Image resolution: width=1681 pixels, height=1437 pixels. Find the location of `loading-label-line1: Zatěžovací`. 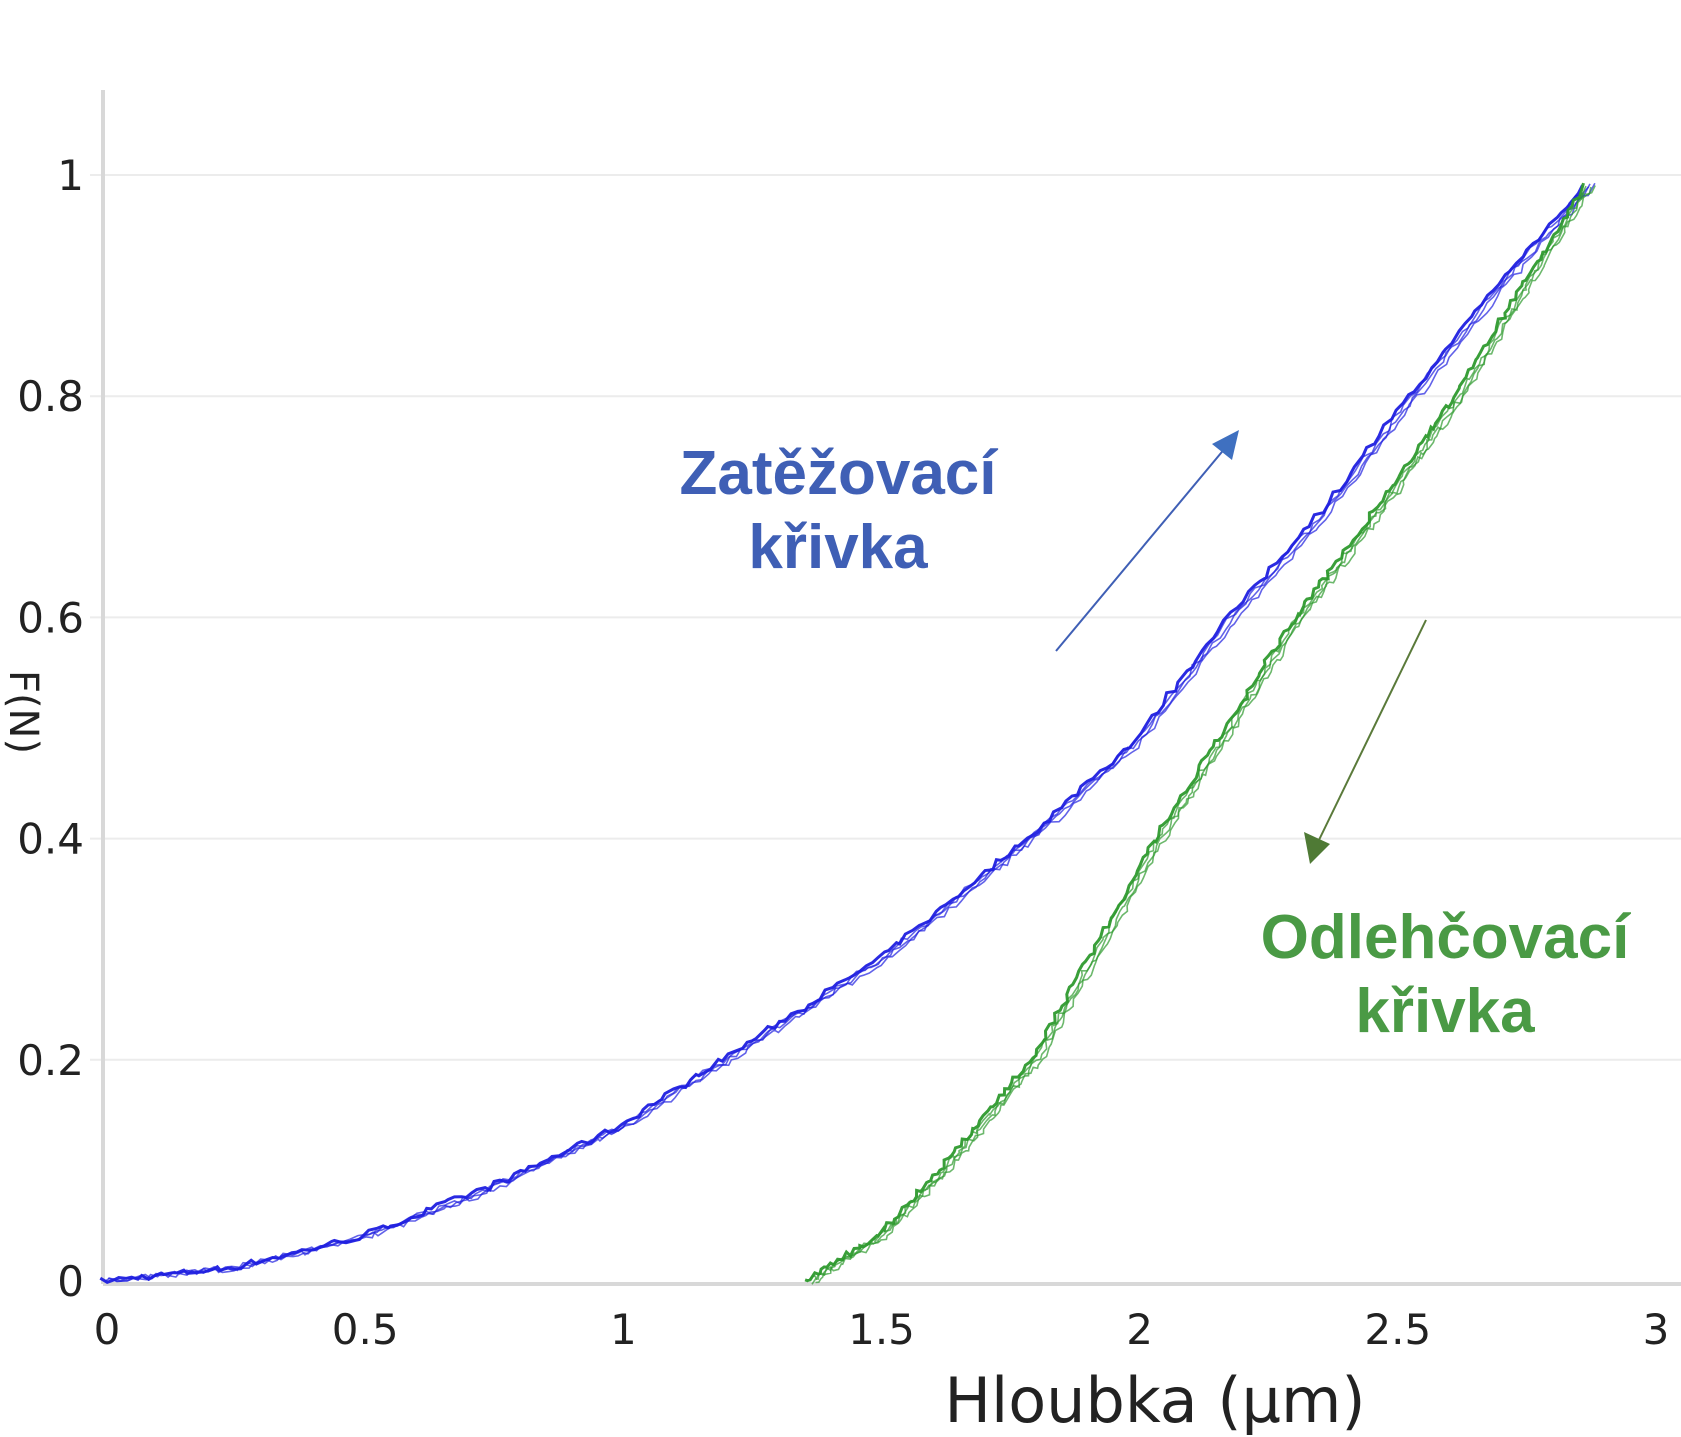

loading-label-line1: Zatěžovací is located at coordinates (838, 473).